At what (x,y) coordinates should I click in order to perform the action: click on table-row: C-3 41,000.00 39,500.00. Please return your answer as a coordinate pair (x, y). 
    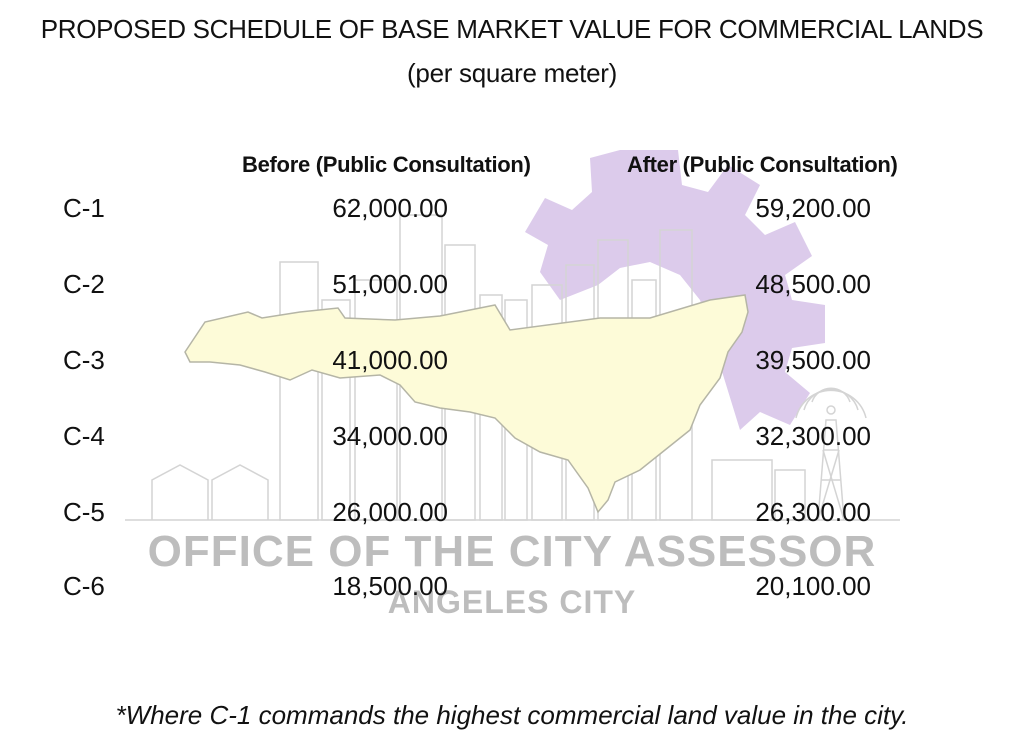
    Looking at the image, I should click on (512, 365).